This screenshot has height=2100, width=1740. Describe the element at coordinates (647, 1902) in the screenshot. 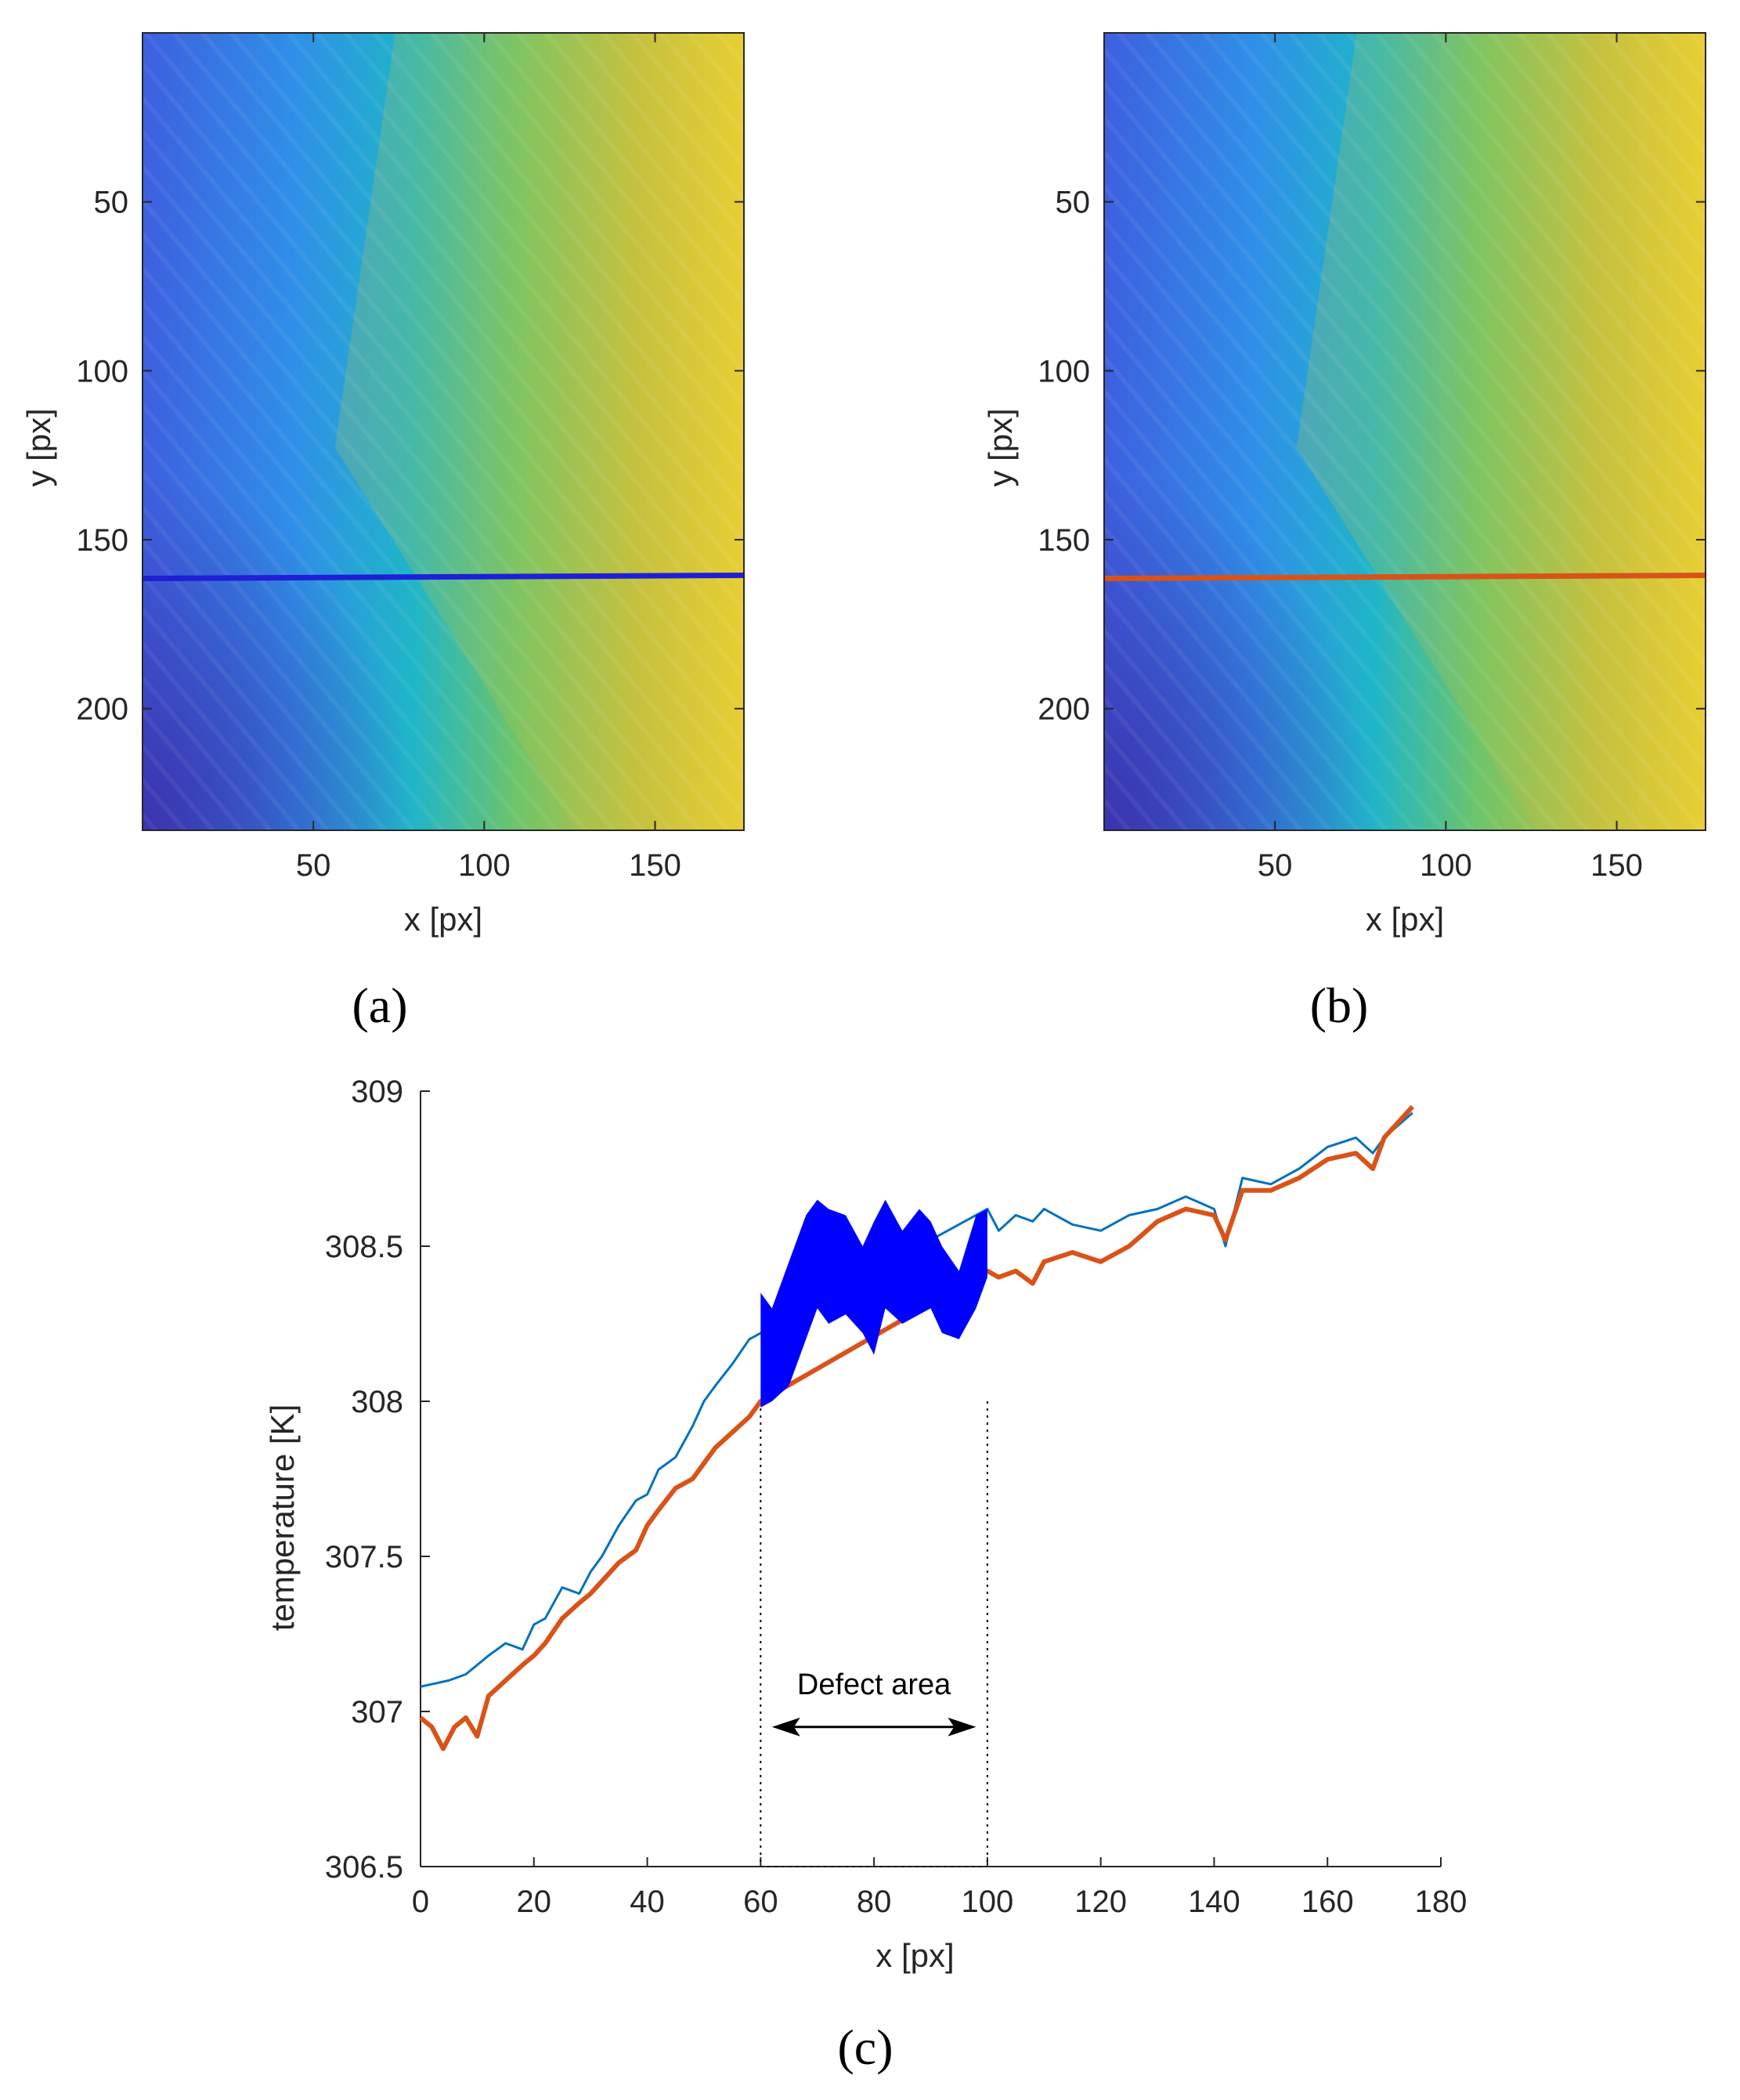

I see `x-tick-label: 40` at that location.